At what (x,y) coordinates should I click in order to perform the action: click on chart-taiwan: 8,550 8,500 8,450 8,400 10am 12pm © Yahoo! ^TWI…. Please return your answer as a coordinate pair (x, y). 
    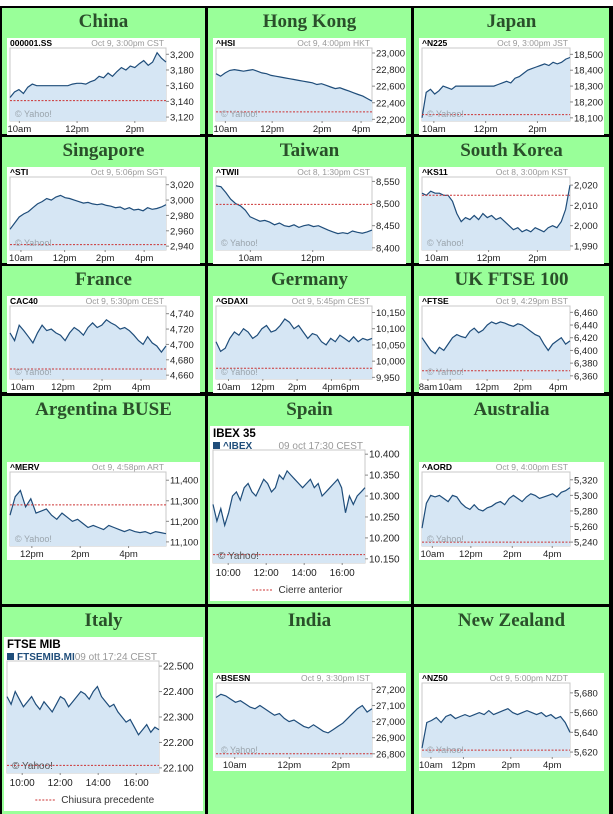
    Looking at the image, I should click on (309, 215).